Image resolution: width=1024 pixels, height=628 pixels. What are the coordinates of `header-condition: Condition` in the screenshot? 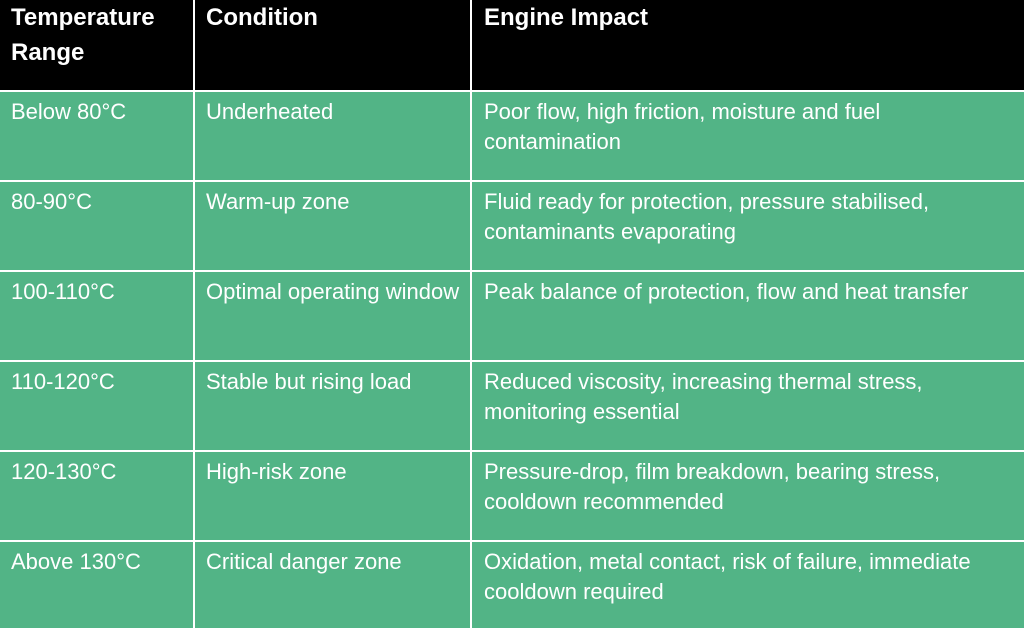 It's located at (333, 45).